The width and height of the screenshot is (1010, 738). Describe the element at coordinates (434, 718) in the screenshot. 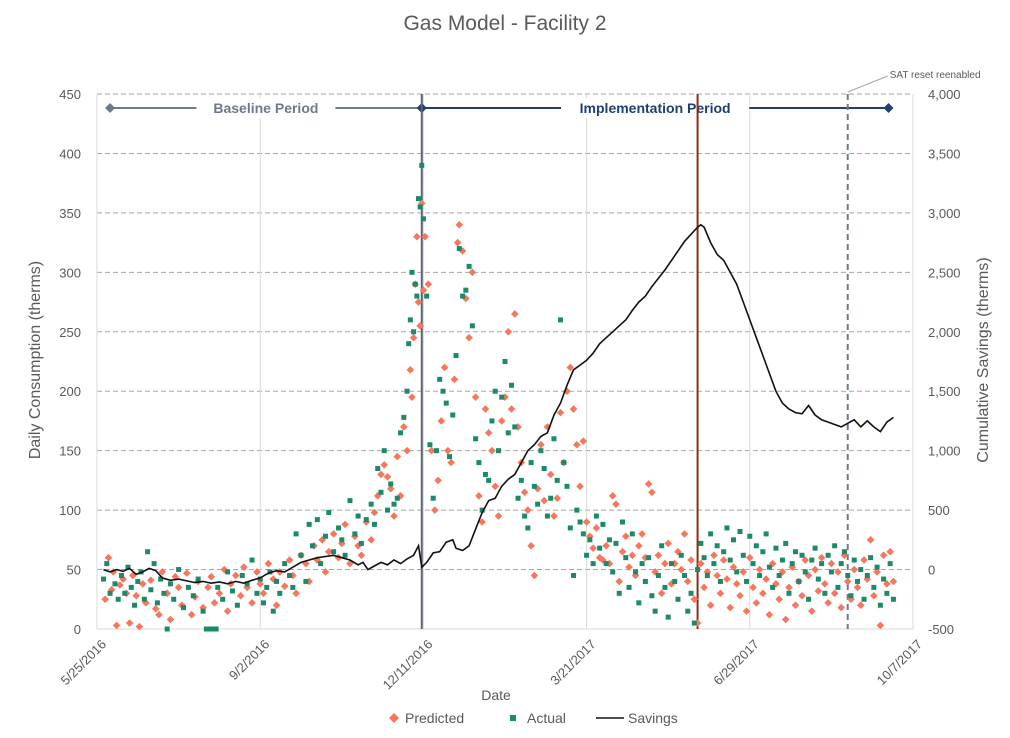

I see `legend-predicted-label: Predicted` at that location.